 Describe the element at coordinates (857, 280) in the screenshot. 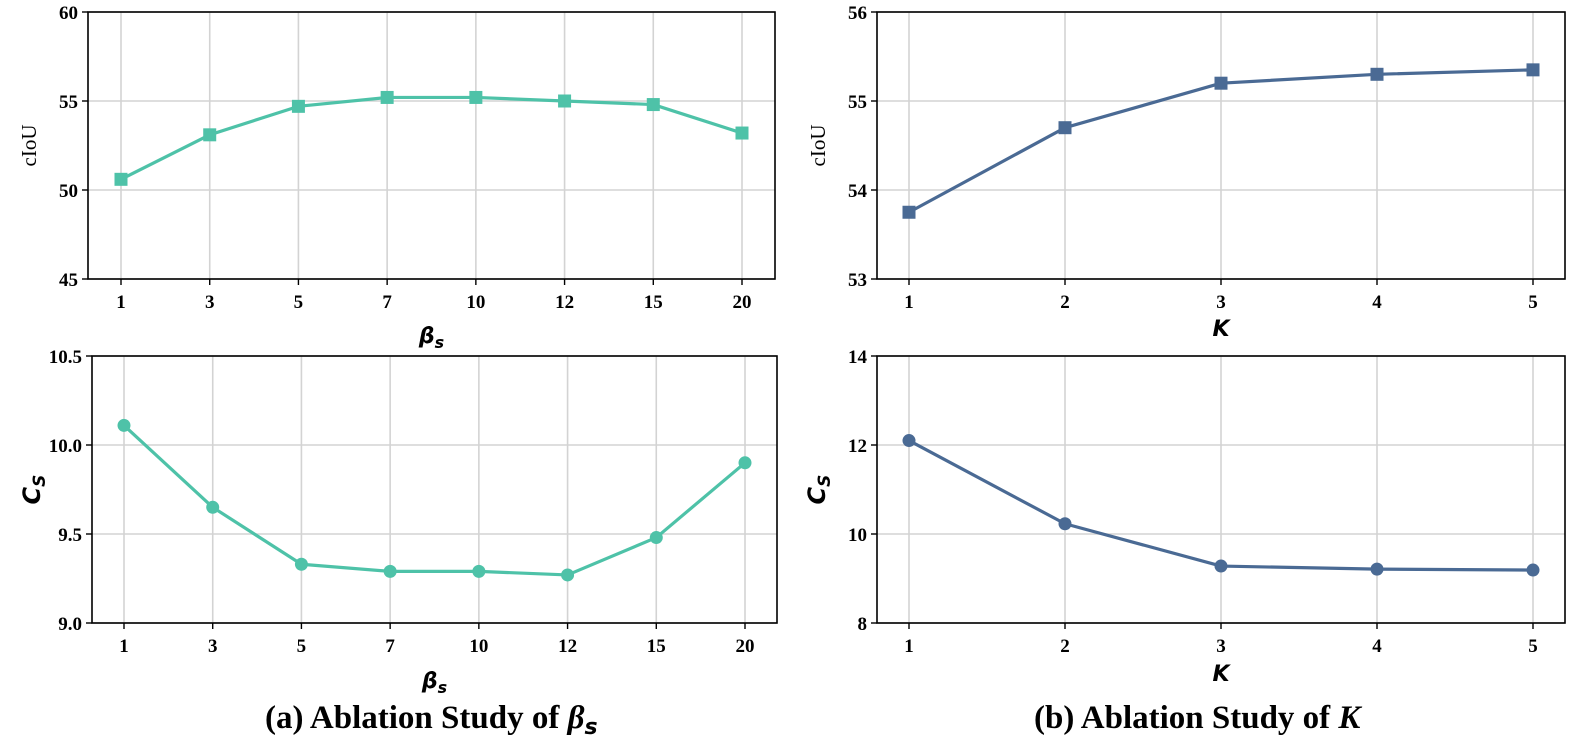

I see `y-tick-label: 53` at that location.